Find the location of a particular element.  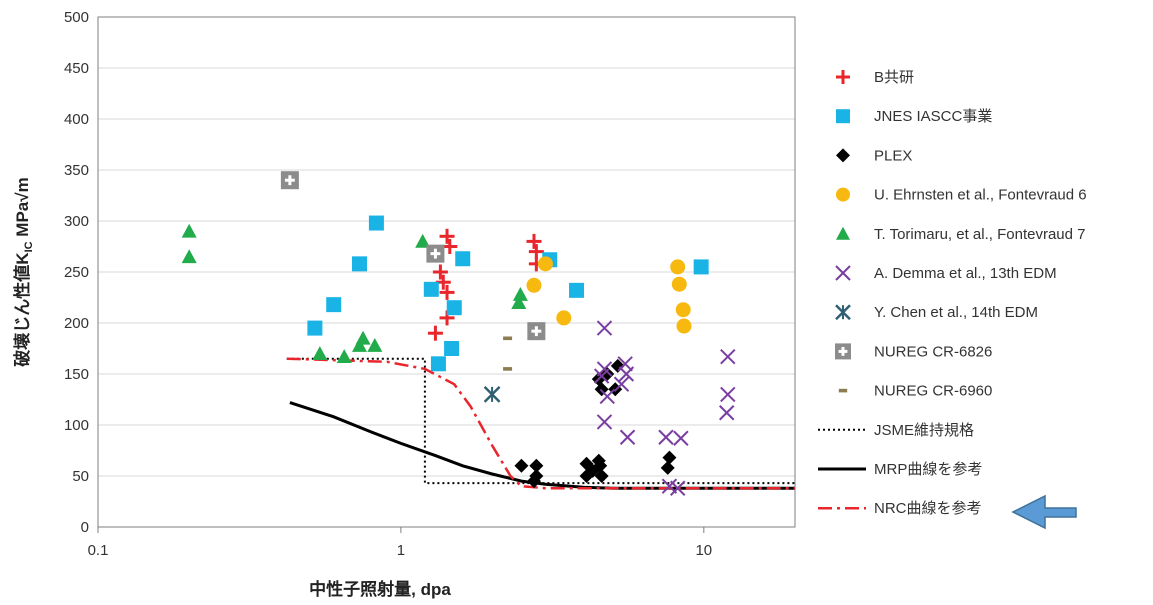

y-tick-label: 250 is located at coordinates (76, 272).